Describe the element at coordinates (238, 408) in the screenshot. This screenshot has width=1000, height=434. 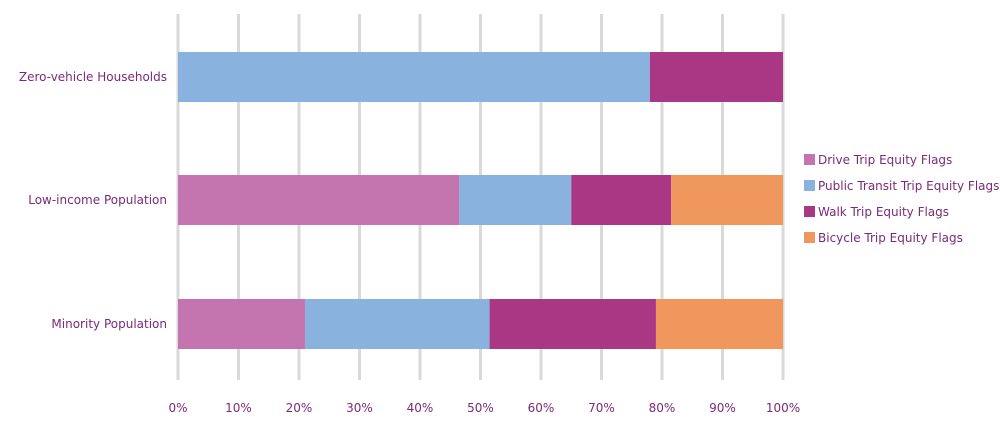
I see `x-tick-label: 10%` at that location.